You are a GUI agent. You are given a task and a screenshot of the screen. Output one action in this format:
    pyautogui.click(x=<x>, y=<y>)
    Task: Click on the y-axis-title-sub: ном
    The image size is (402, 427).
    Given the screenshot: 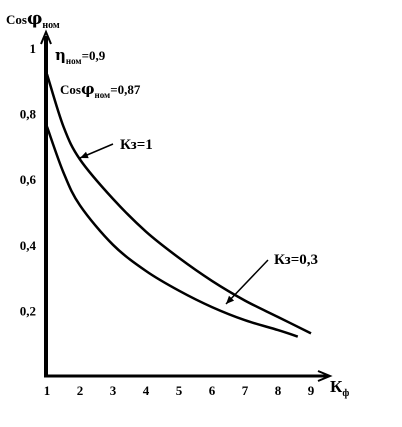 What is the action you would take?
    pyautogui.click(x=51, y=25)
    